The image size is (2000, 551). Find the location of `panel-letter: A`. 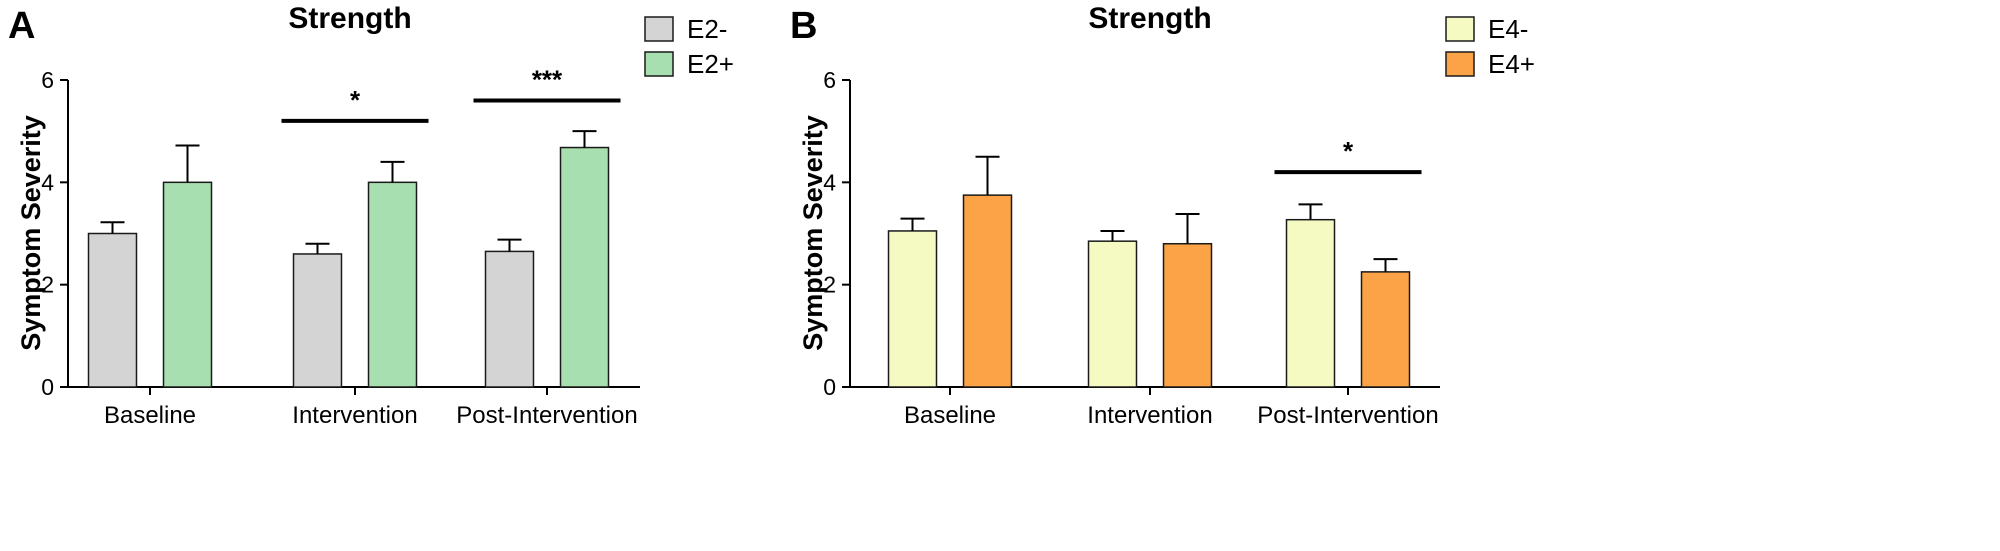

panel-letter: A is located at coordinates (21, 26).